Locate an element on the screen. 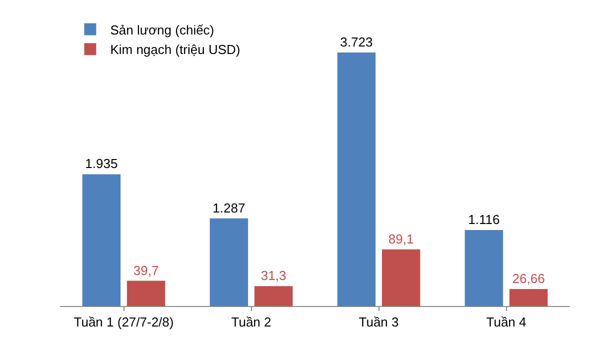  x-tick-label: Tuần 3 is located at coordinates (378, 322).